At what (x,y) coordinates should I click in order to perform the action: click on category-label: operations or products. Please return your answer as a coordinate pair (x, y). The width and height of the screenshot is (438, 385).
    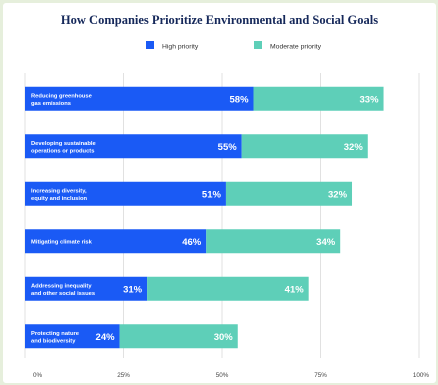
    Looking at the image, I should click on (62, 151).